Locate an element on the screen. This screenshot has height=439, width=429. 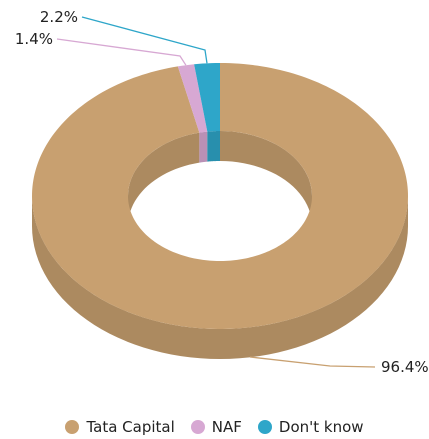
data-label-don-t-know: 2.2% is located at coordinates (59, 17).